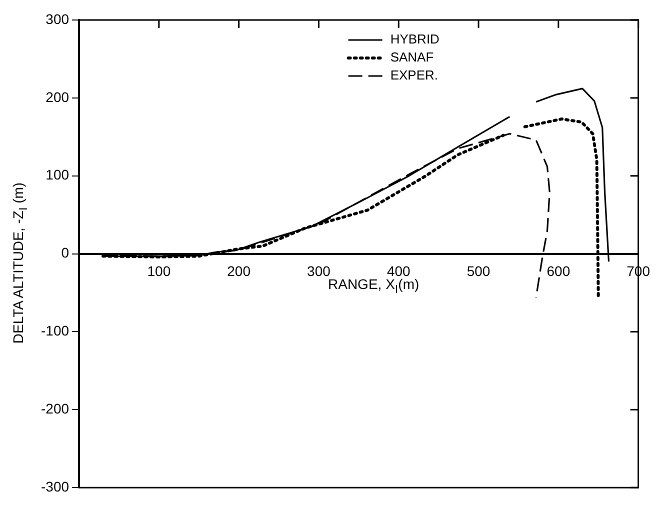 The width and height of the screenshot is (661, 507). Describe the element at coordinates (415, 39) in the screenshot. I see `legend-label: HYBRID` at that location.